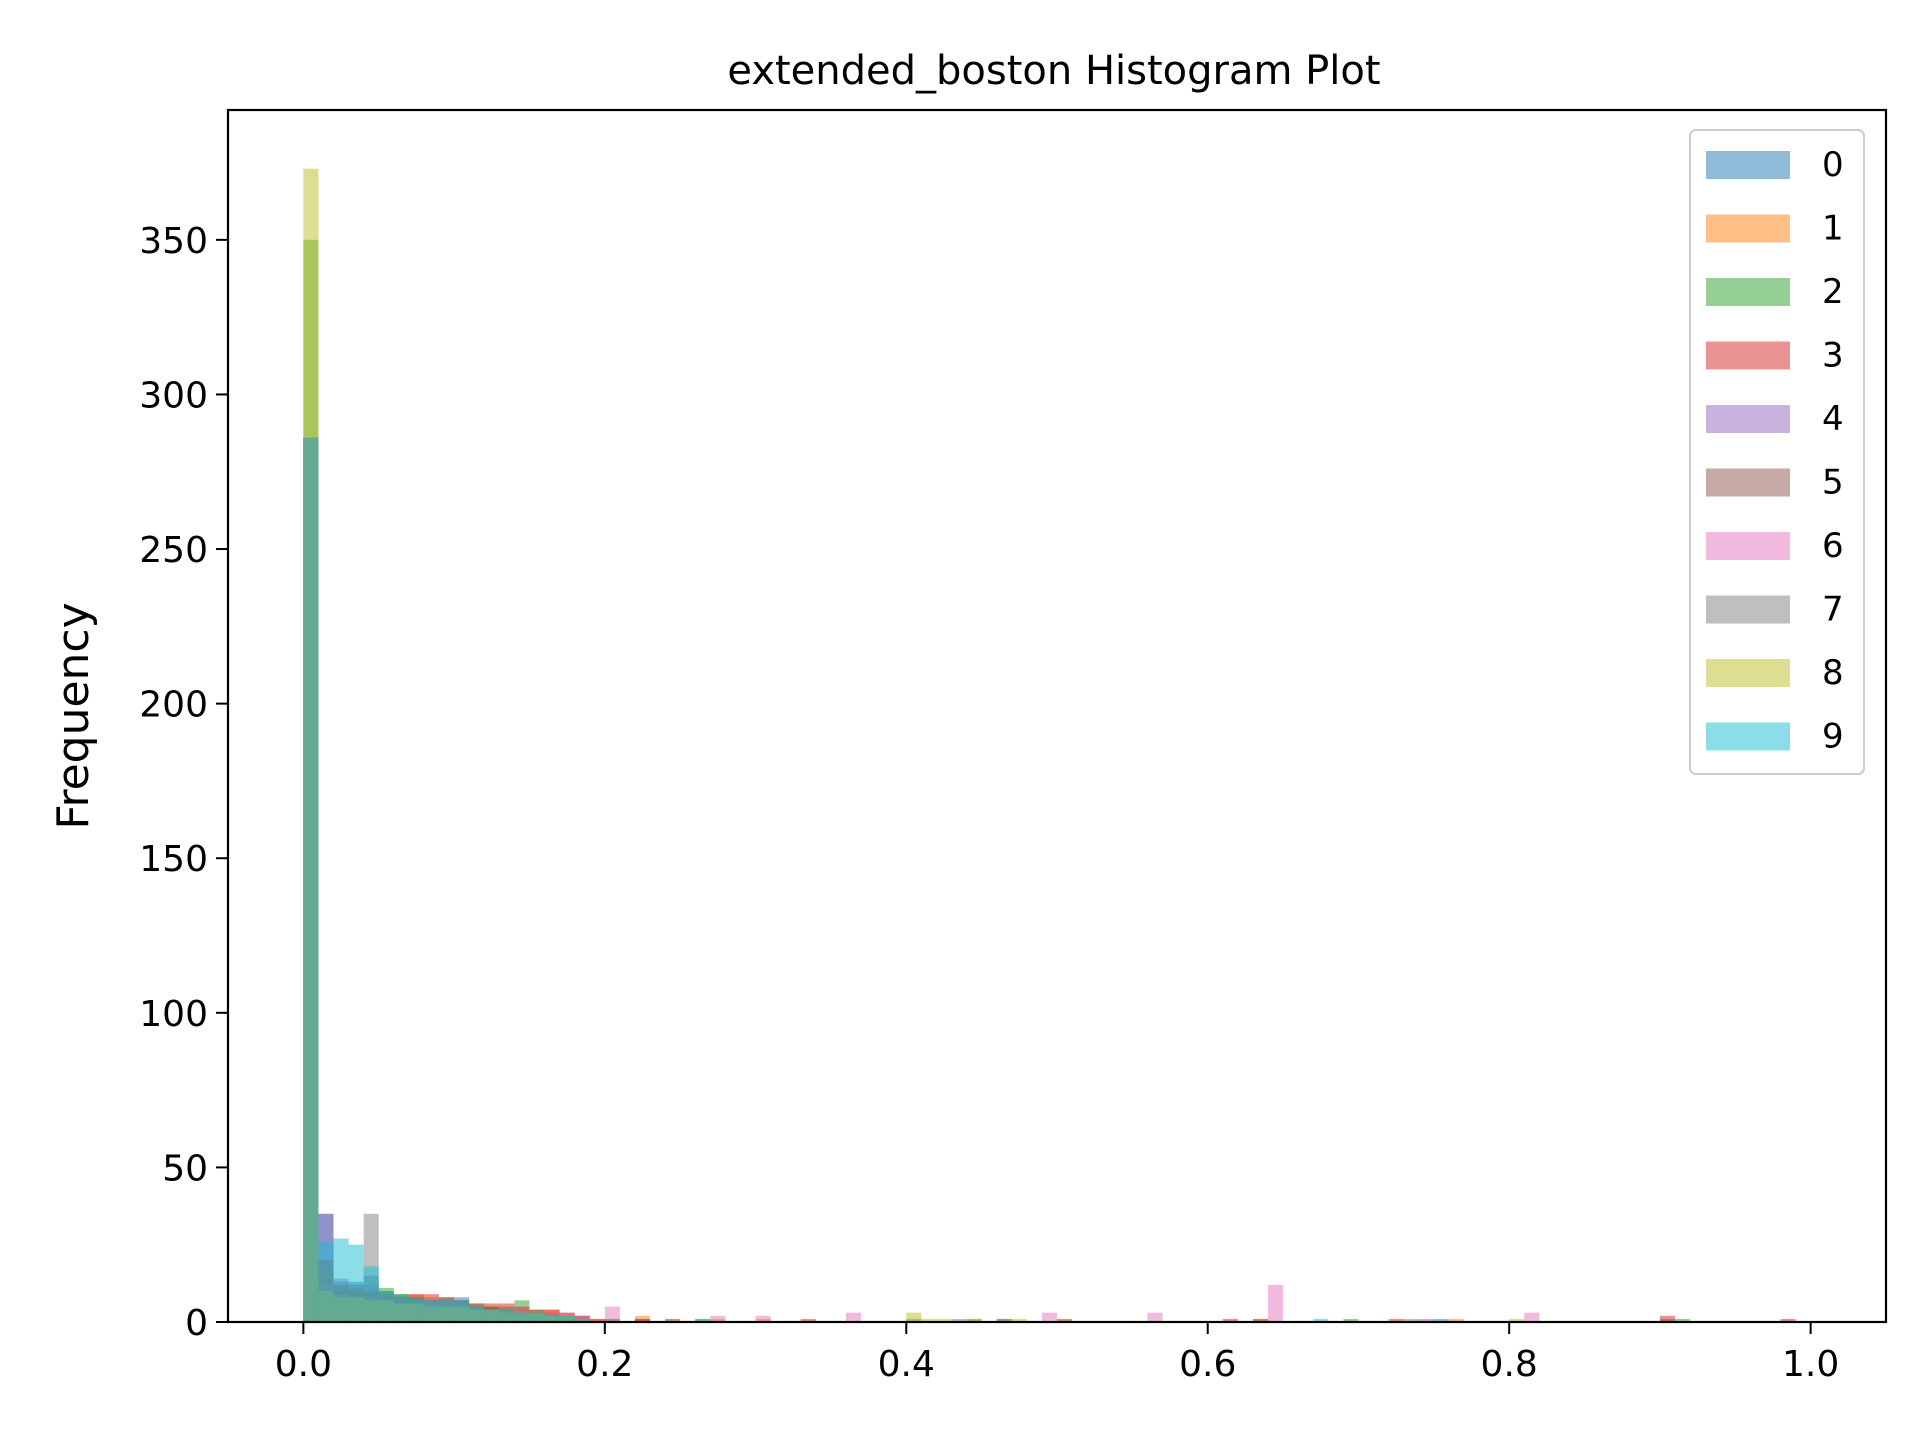 Image resolution: width=1920 pixels, height=1440 pixels. I want to click on legend-label: 9, so click(1833, 737).